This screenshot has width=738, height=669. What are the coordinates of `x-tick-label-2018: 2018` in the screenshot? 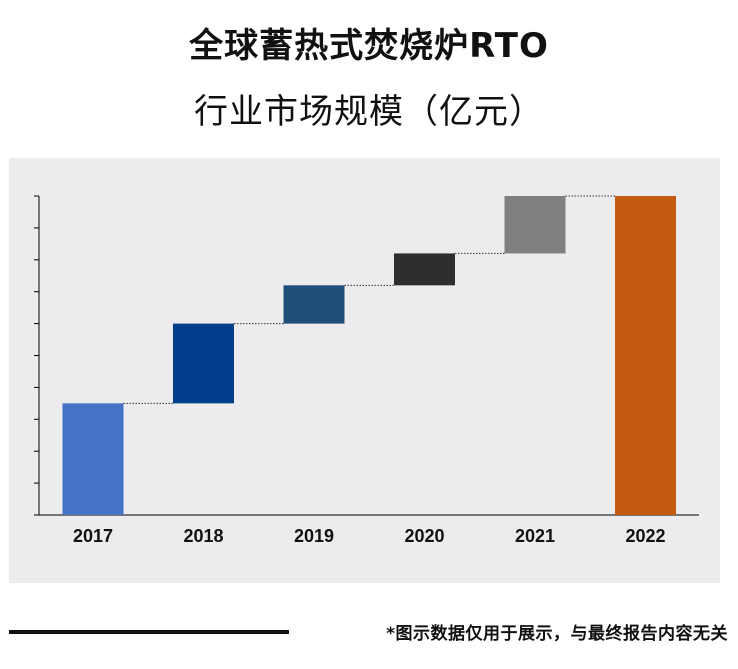 It's located at (203, 536).